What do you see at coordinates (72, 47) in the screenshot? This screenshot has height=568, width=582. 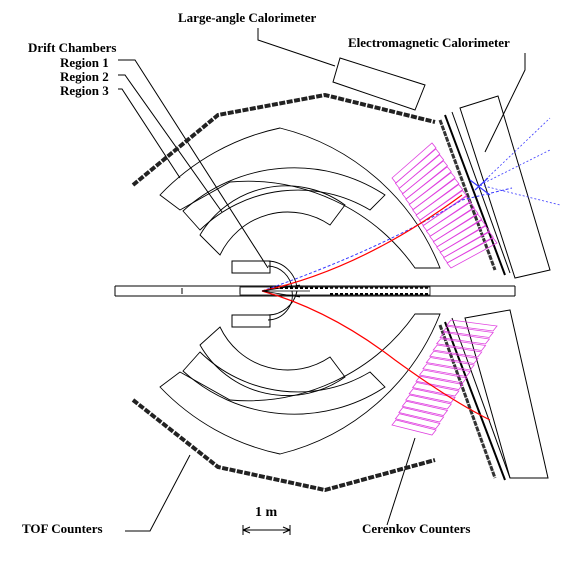 I see `label-drift-chambers: Drift Chambers` at bounding box center [72, 47].